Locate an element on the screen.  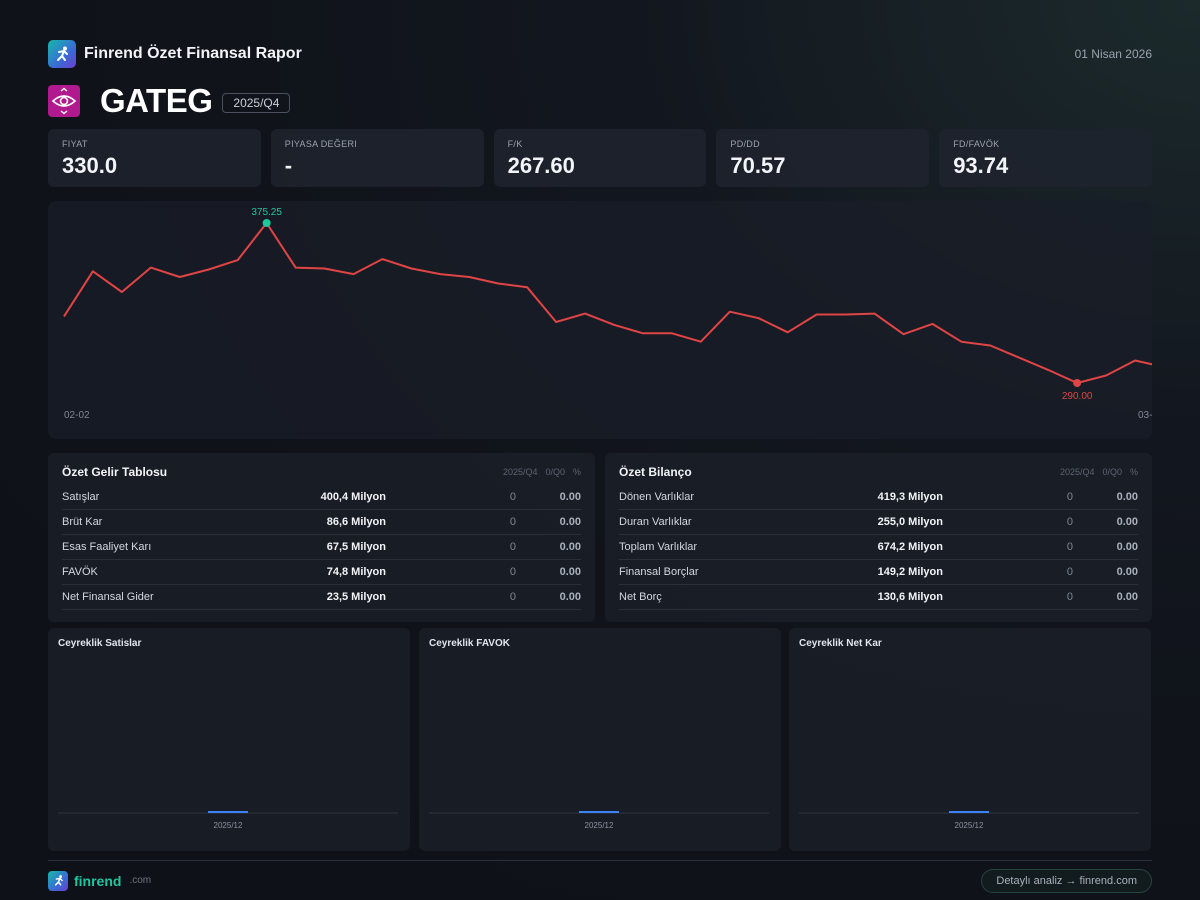
row-value: 255,0 Milyon is located at coordinates (910, 522).